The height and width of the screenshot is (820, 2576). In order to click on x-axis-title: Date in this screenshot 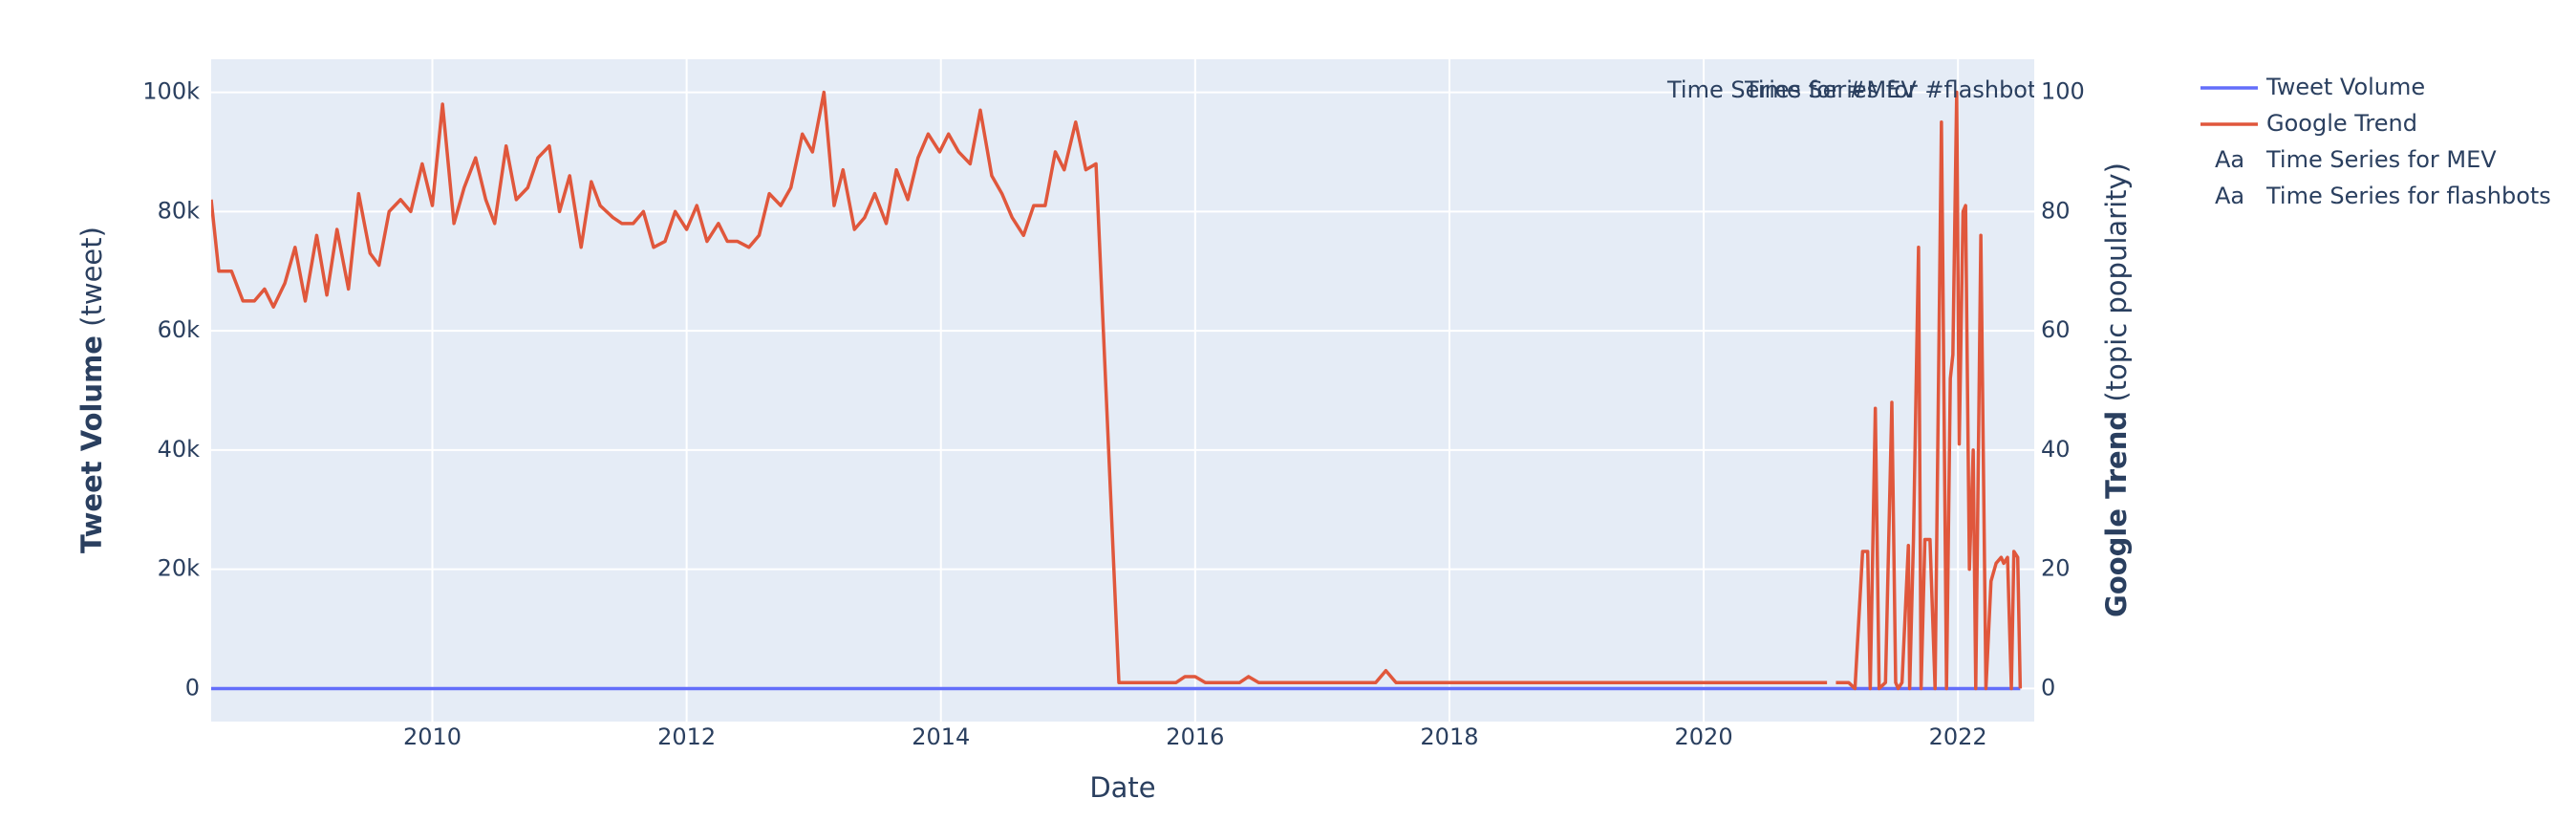, I will do `click(1122, 787)`.